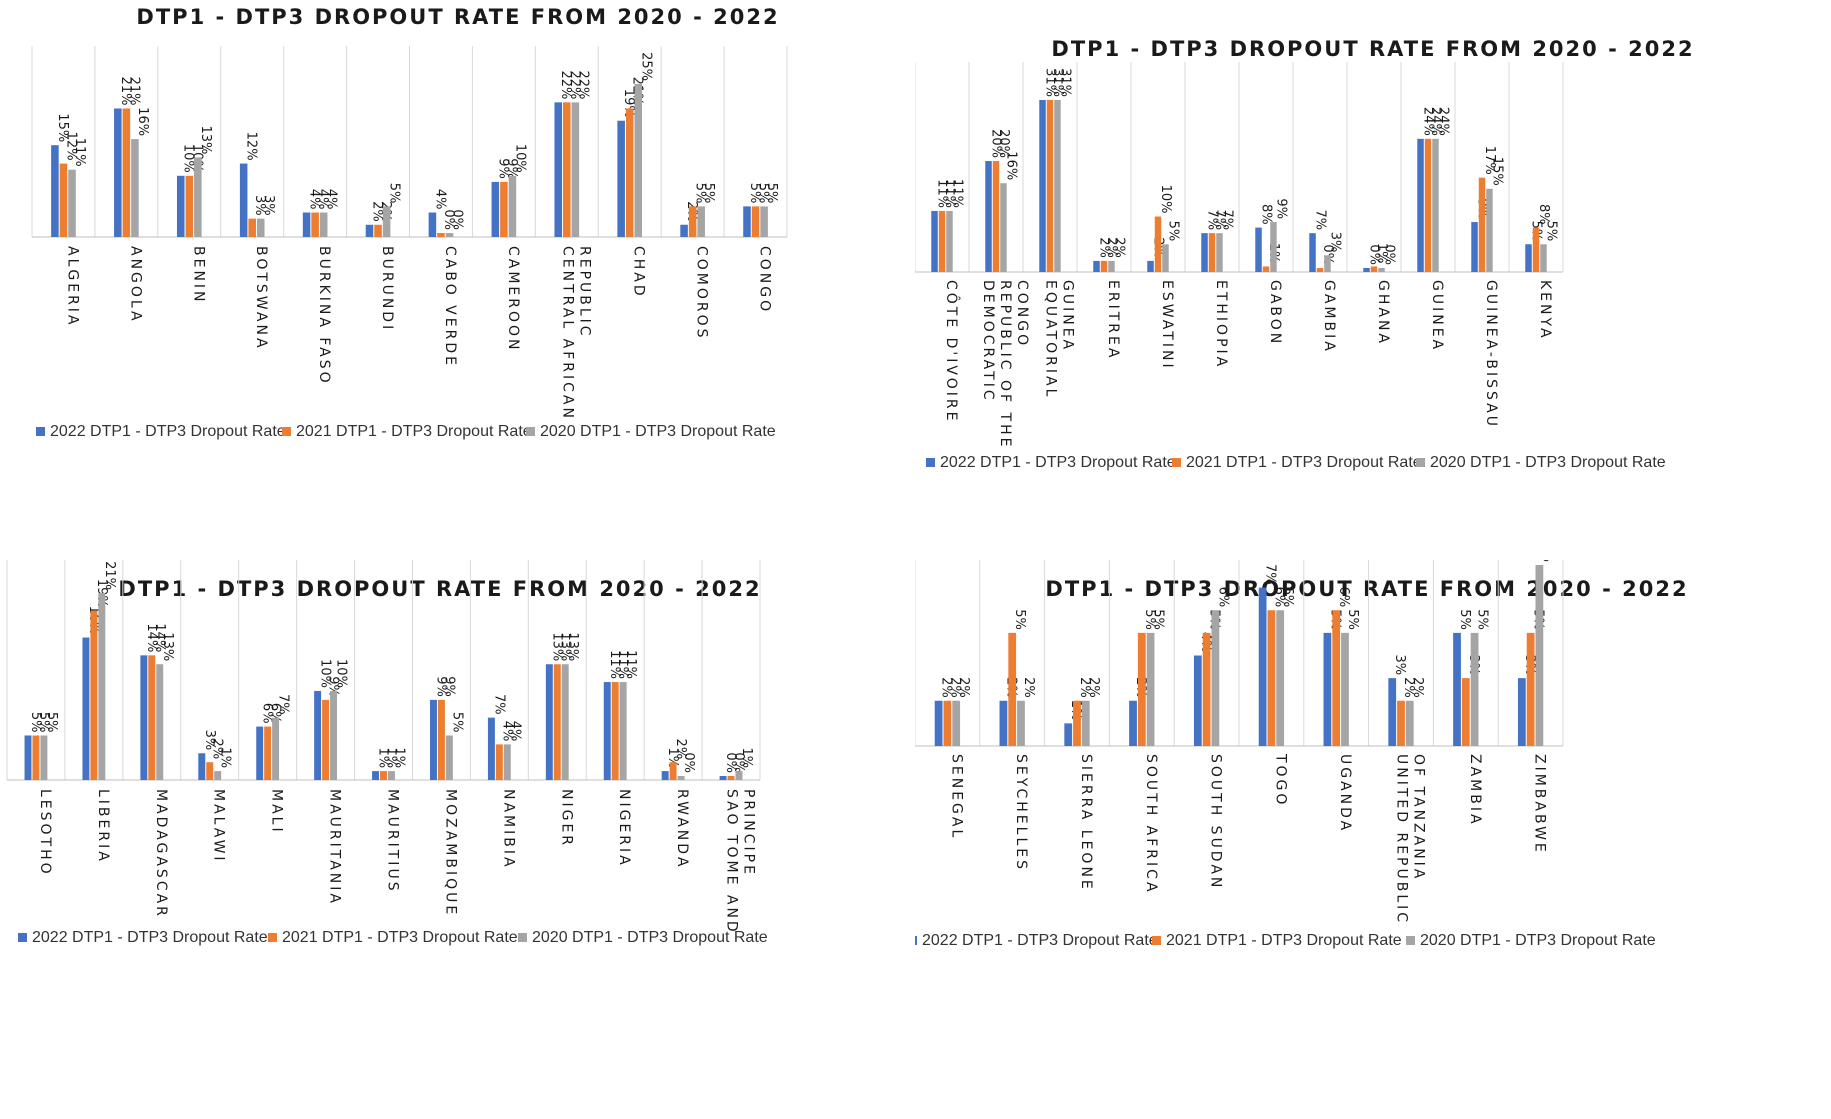 The image size is (1831, 1119). Describe the element at coordinates (1221, 324) in the screenshot. I see `category-label: ETHIOPIA` at that location.